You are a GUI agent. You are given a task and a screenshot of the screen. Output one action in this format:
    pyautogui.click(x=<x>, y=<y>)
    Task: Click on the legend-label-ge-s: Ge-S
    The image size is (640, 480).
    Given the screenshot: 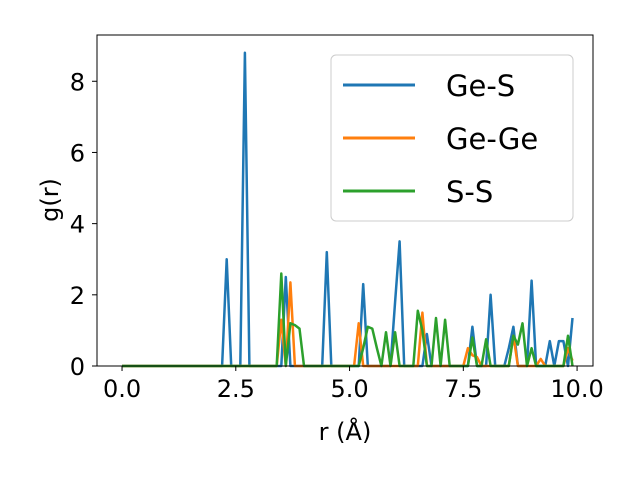 What is the action you would take?
    pyautogui.click(x=480, y=86)
    